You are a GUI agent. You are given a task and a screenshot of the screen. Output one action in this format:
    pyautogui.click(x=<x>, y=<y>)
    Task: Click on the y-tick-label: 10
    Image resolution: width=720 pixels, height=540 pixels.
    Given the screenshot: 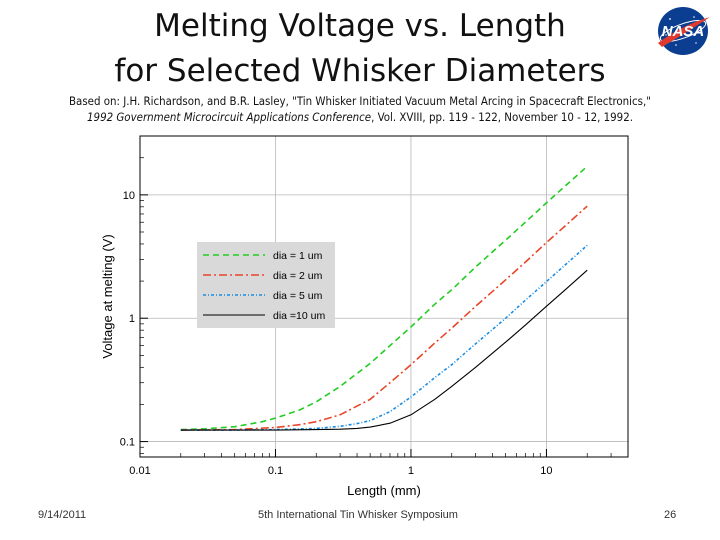 What is the action you would take?
    pyautogui.click(x=129, y=196)
    